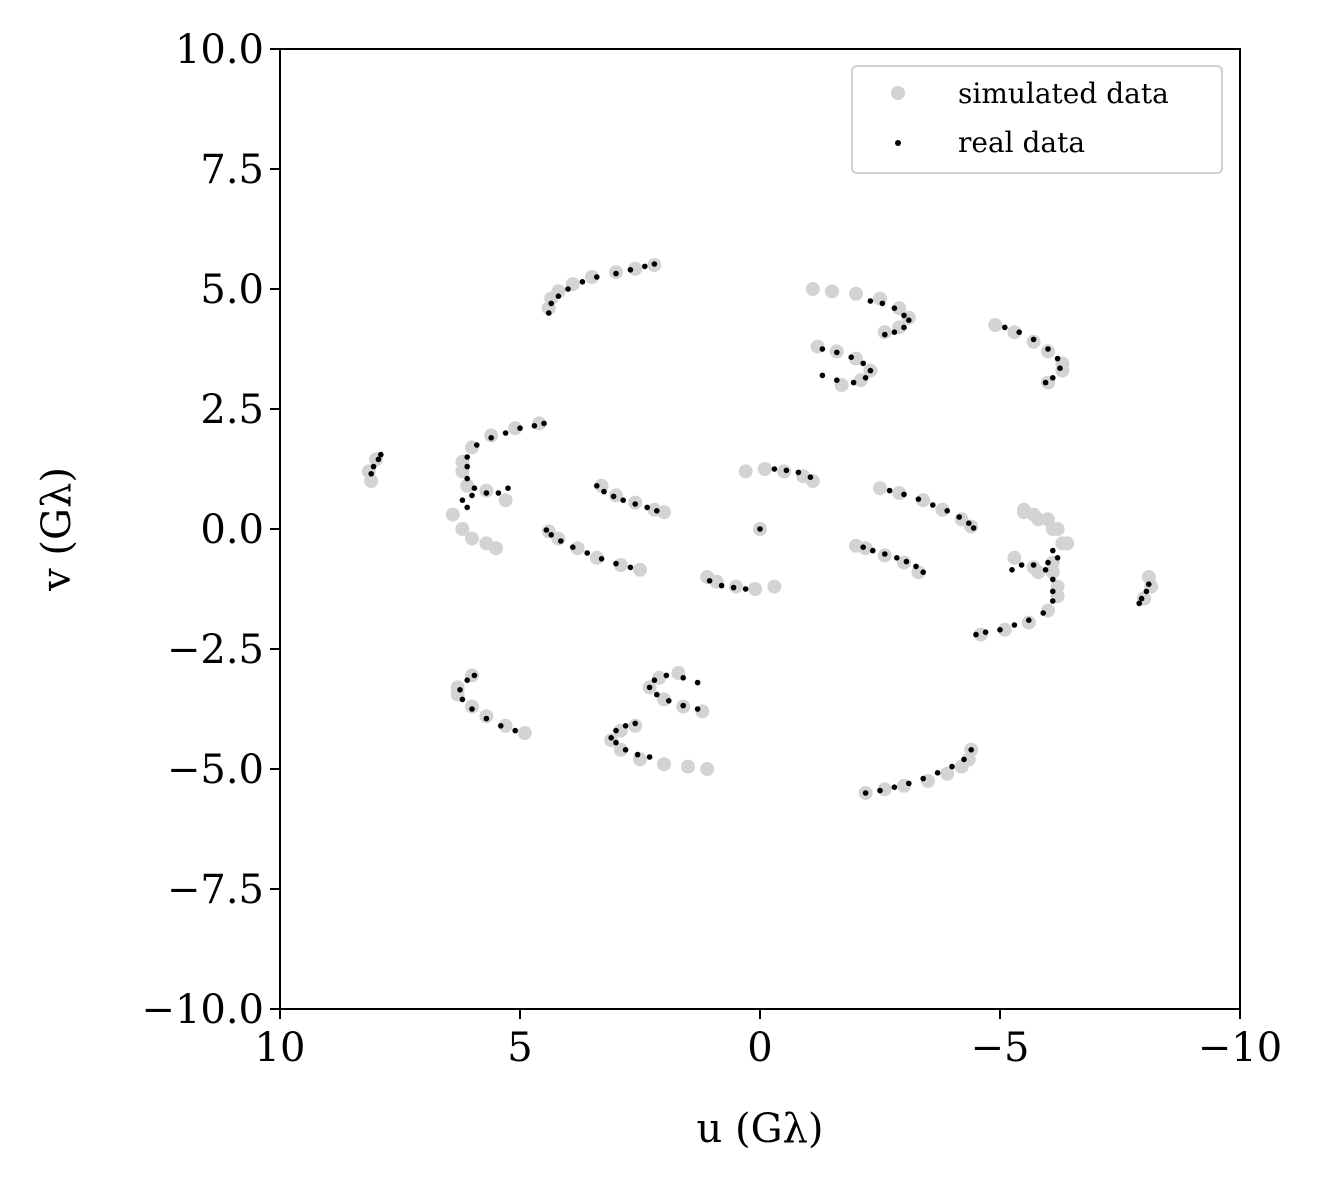 Image resolution: width=1322 pixels, height=1185 pixels. What do you see at coordinates (210, 530) in the screenshot?
I see `y-axis-ticks: 10.0 7.5 5.0 2.5 0.0 −2.5 −5.0 −7.5 −10.0` at bounding box center [210, 530].